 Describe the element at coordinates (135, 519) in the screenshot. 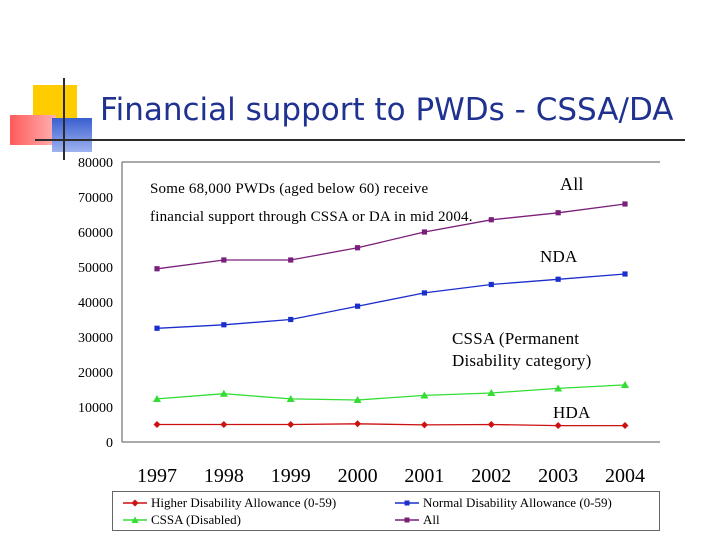

I see `legend-marker-triangle-icon` at that location.